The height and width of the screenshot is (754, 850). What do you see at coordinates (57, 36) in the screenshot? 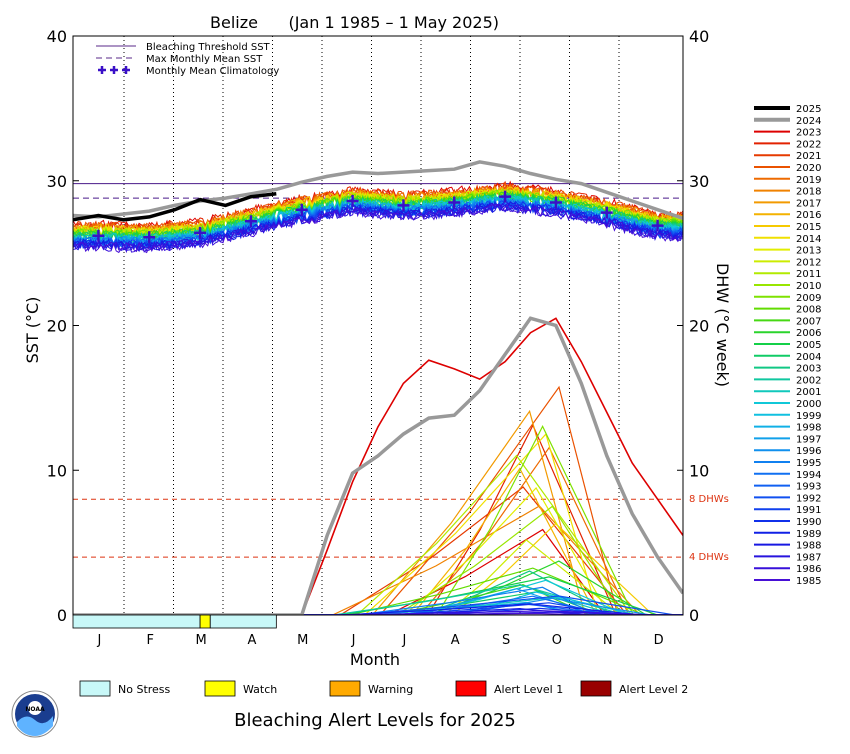
I see `y-tick-label-left: 40` at bounding box center [57, 36].